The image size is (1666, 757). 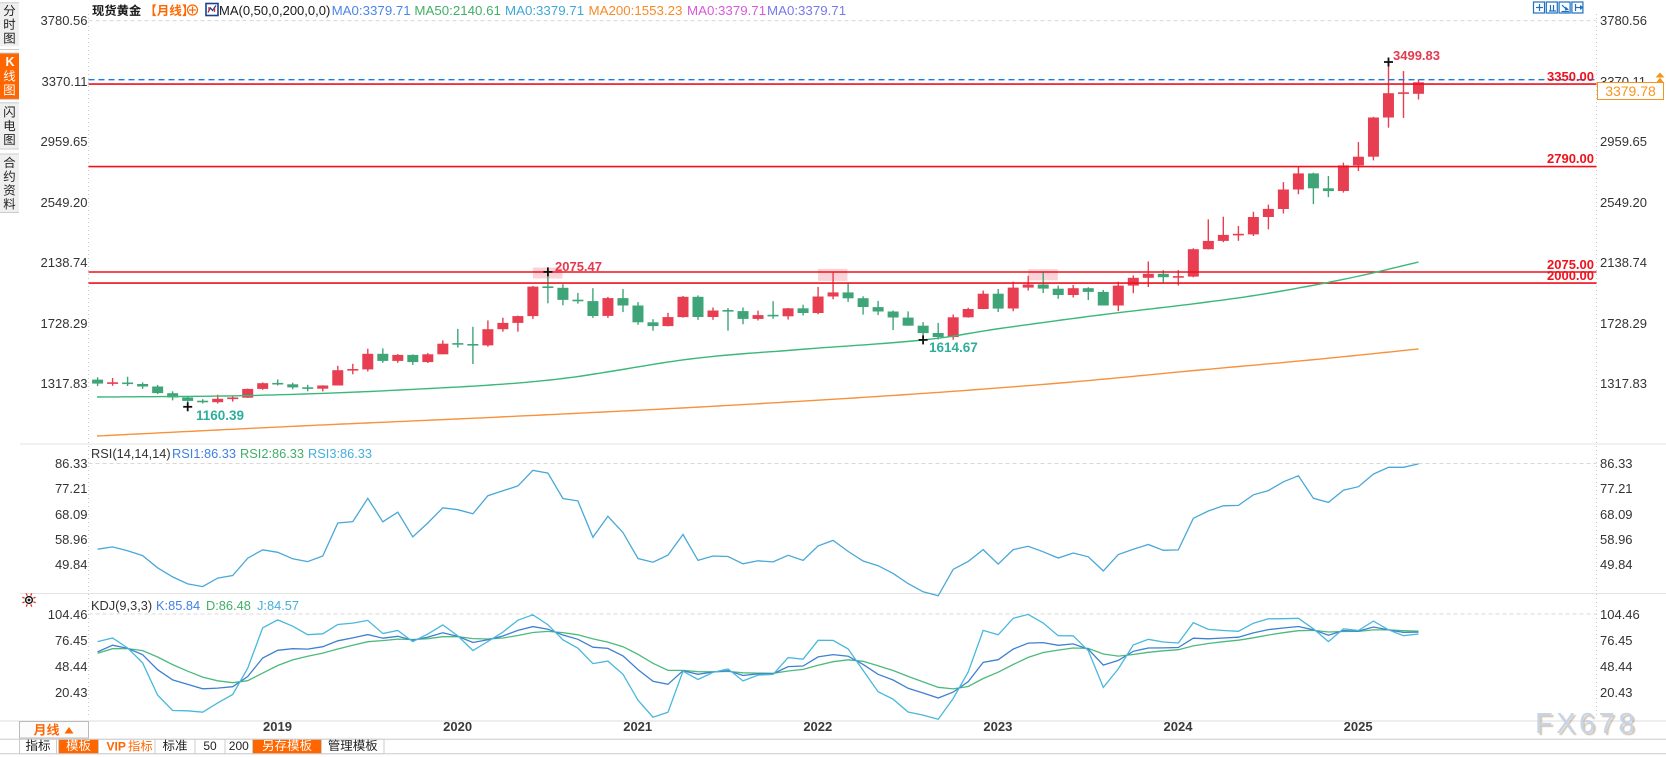 What do you see at coordinates (131, 453) in the screenshot?
I see `svg-text: RSI(14,14,14)` at bounding box center [131, 453].